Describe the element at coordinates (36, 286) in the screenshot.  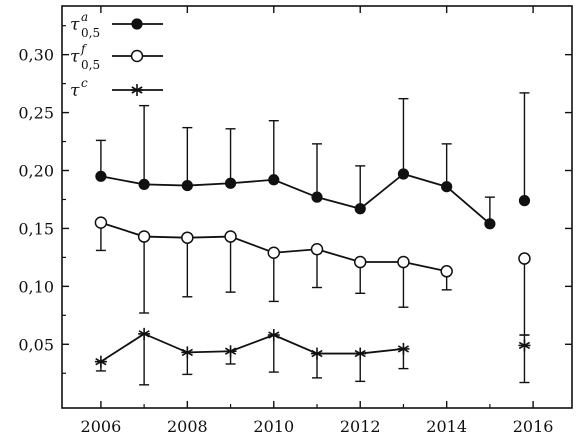
I see `y-tick-label: 0,10` at that location.